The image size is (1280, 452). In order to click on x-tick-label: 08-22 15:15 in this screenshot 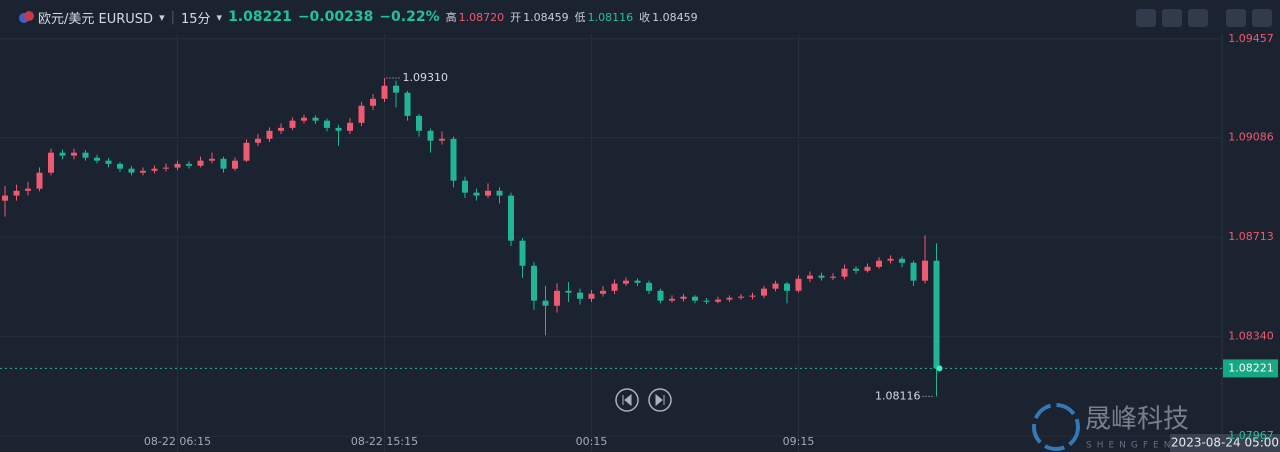, I will do `click(384, 441)`.